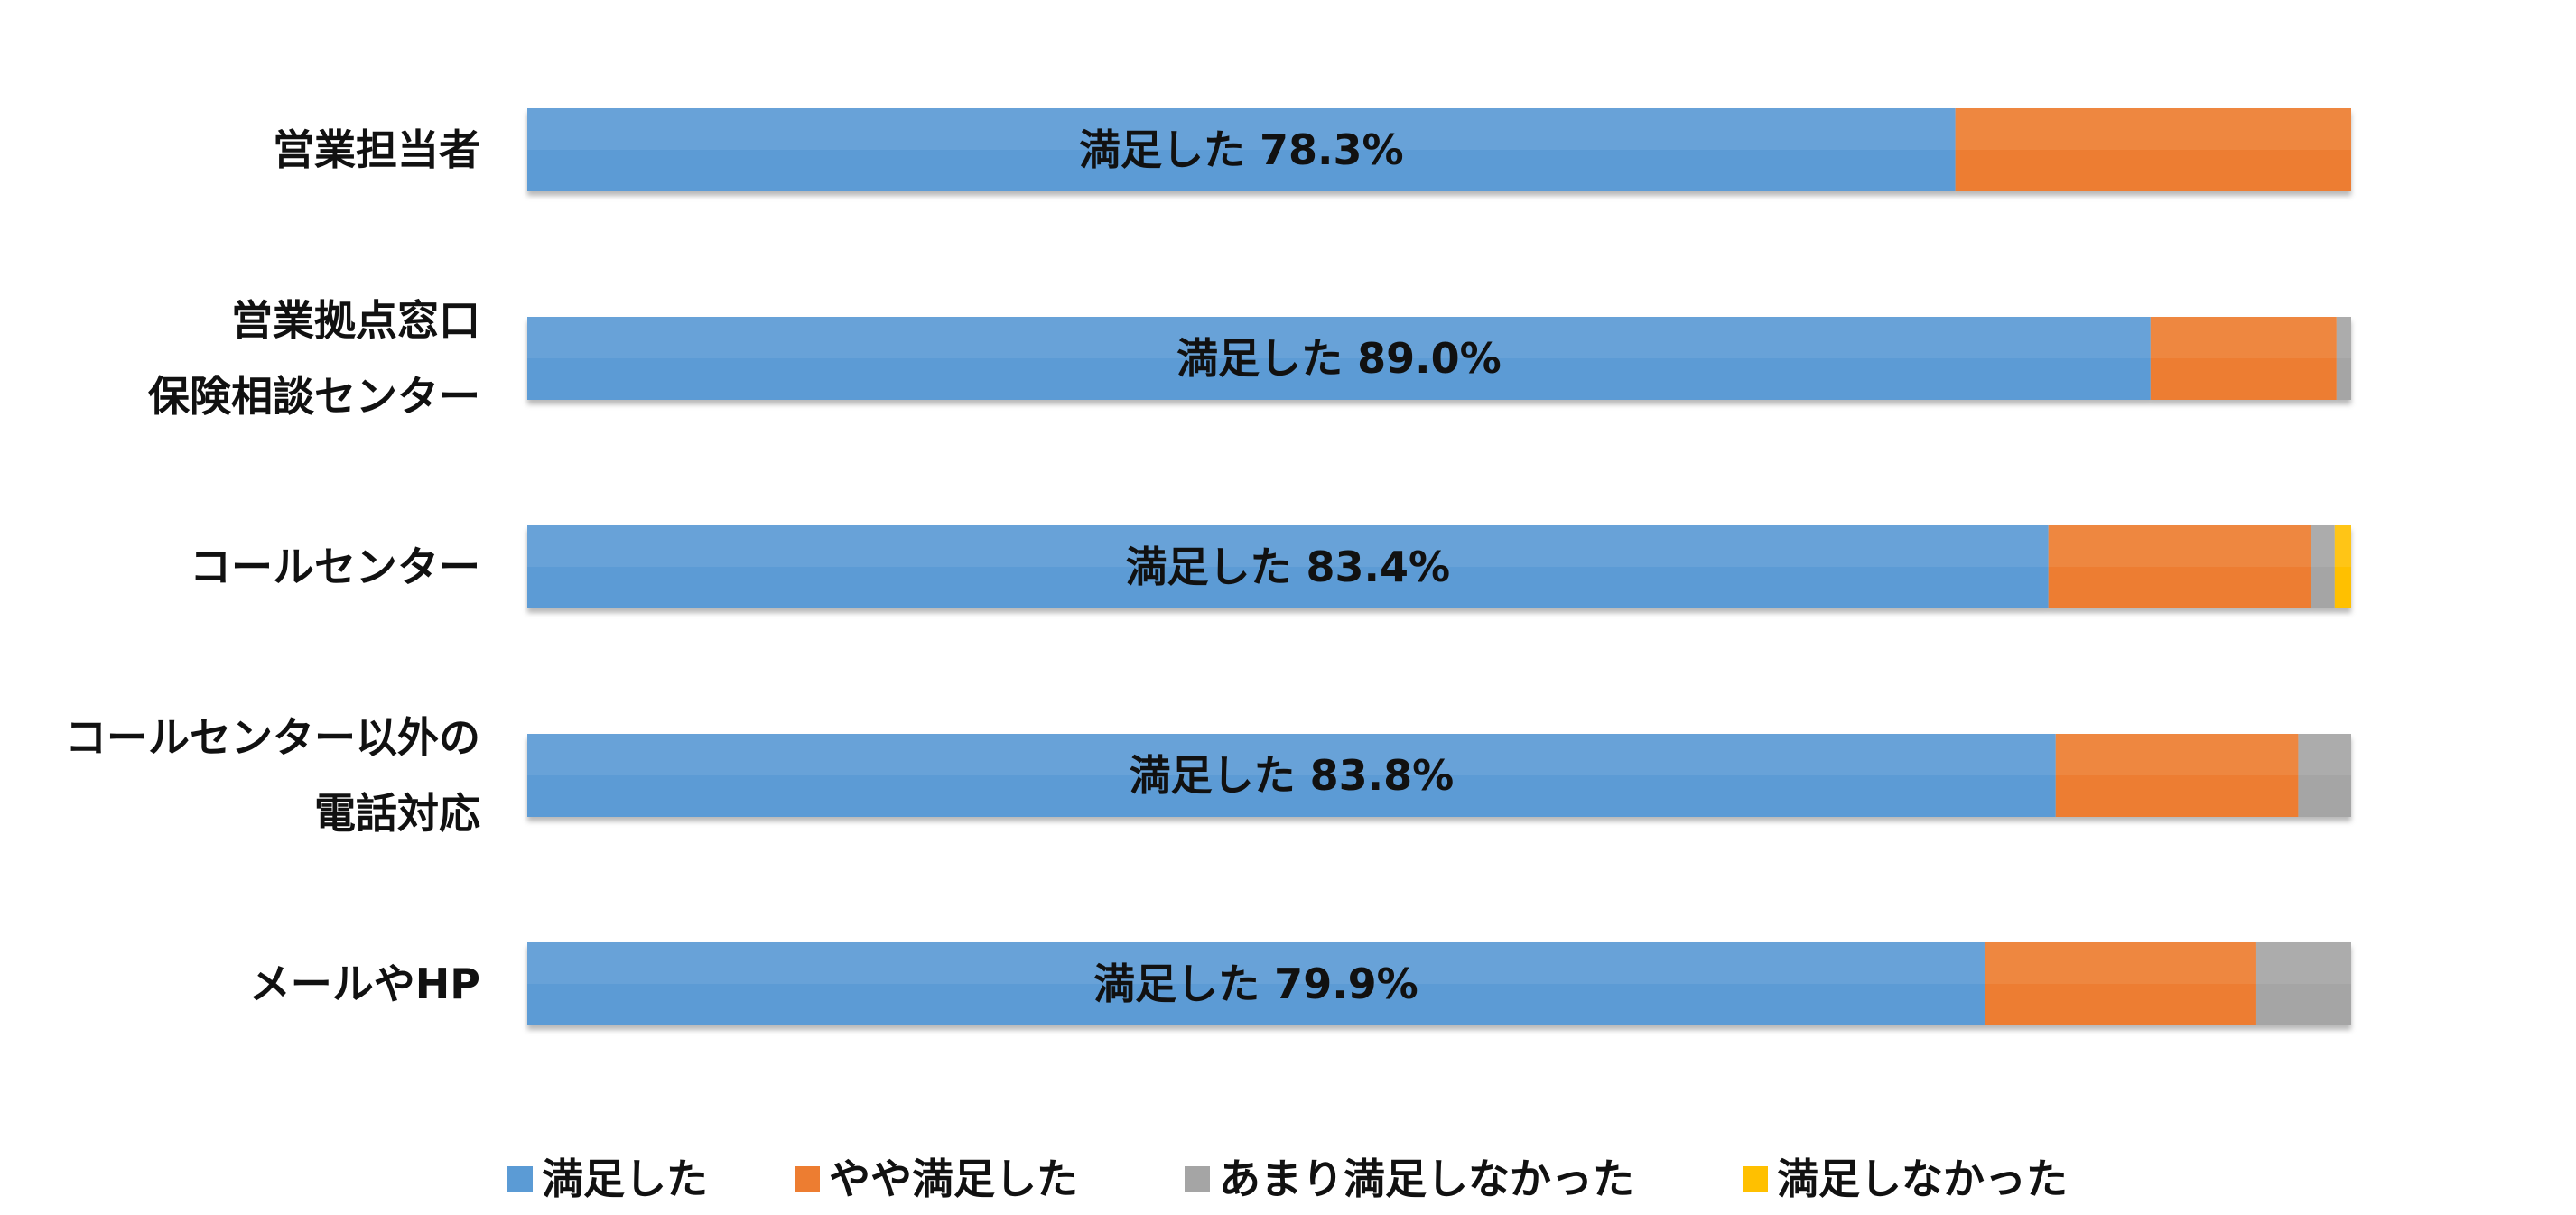 Image resolution: width=2576 pixels, height=1215 pixels. What do you see at coordinates (1922, 1179) in the screenshot?
I see `legend-label: 満足しなかった` at bounding box center [1922, 1179].